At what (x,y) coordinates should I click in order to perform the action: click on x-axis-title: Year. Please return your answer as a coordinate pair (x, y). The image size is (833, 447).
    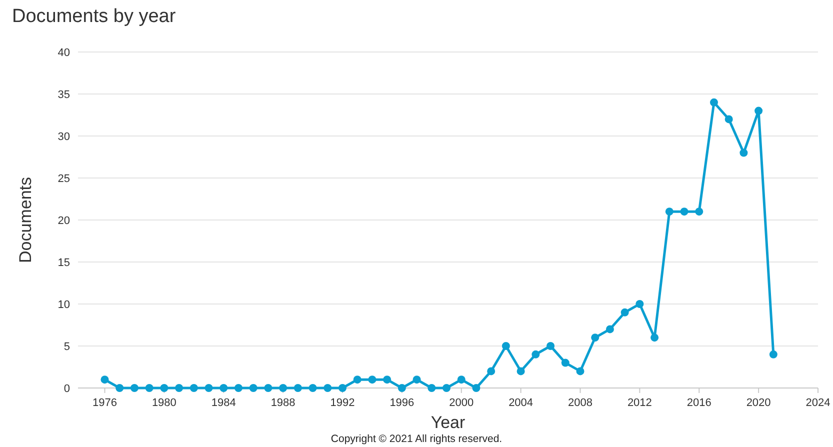
    Looking at the image, I should click on (448, 422).